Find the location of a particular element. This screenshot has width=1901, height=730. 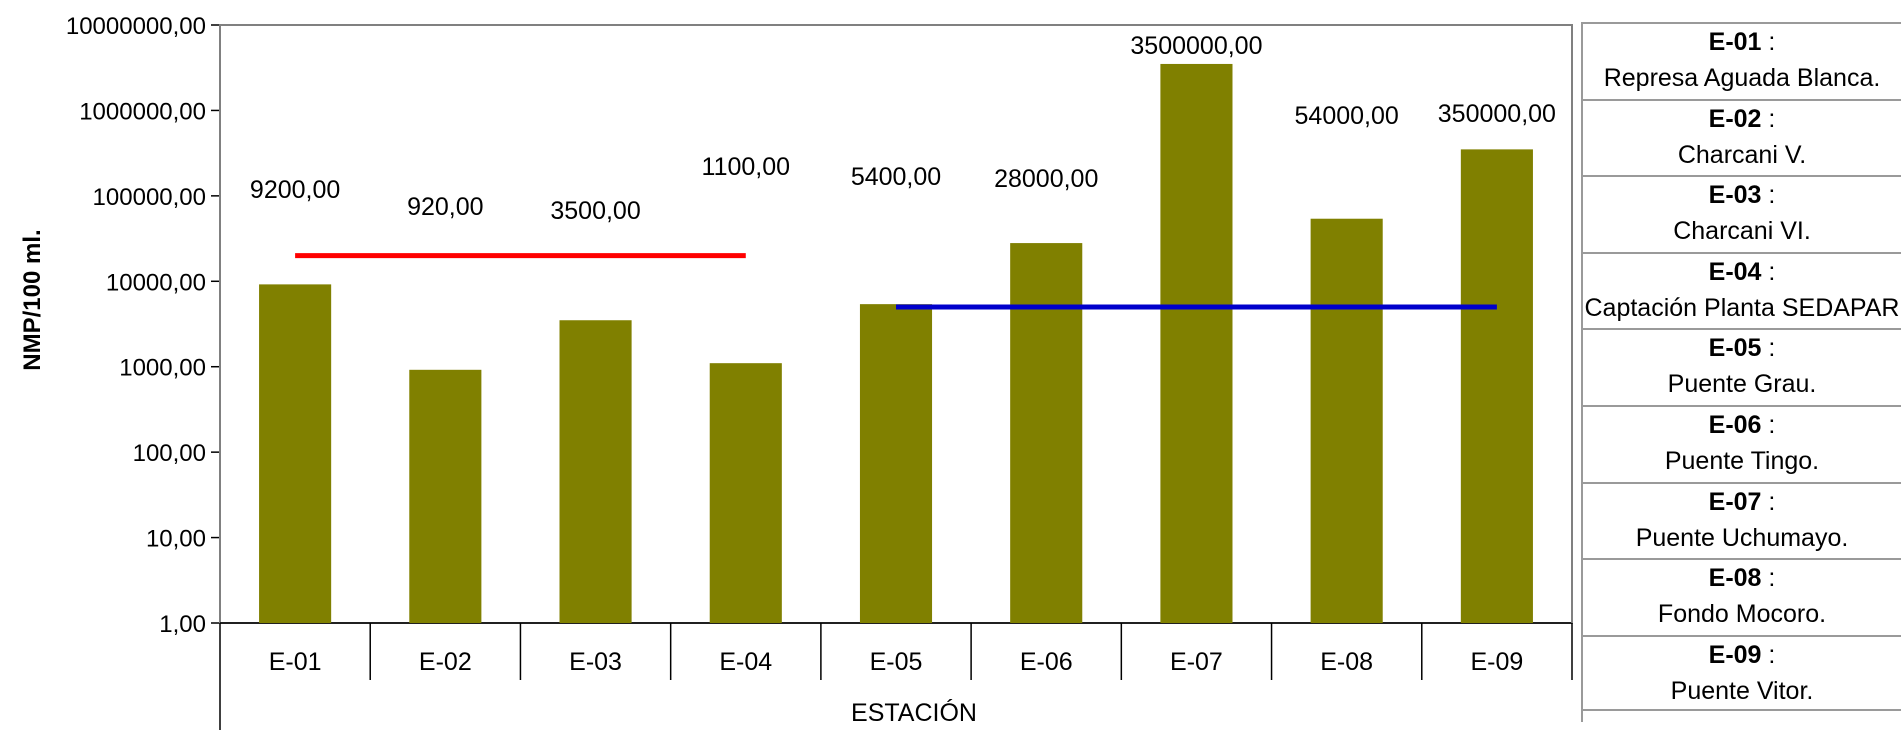

legend-item-name: Charcani VI. is located at coordinates (1742, 231).